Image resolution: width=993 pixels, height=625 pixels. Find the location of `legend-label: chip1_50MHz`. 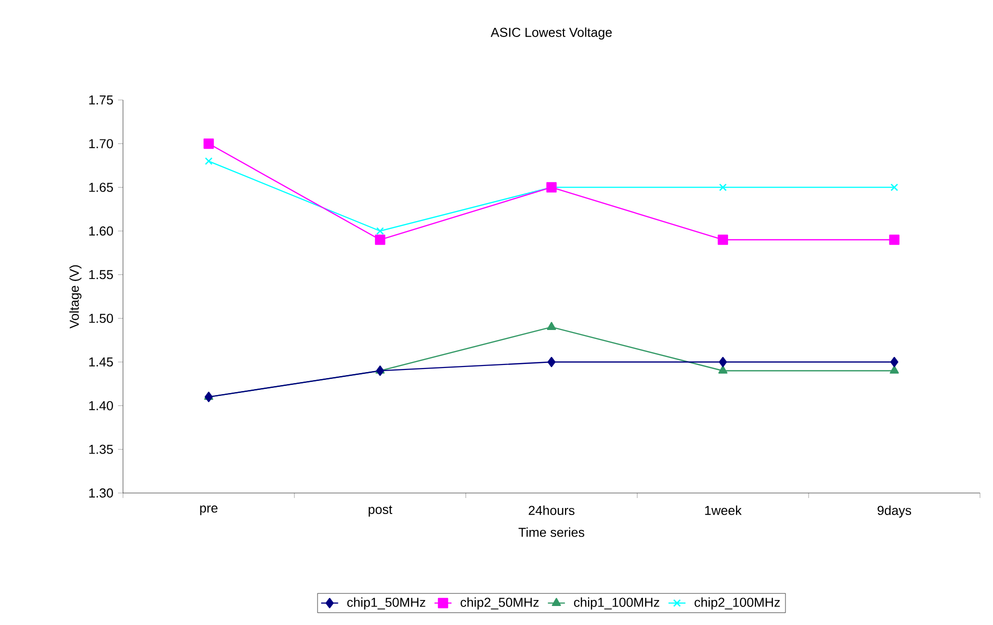

legend-label: chip1_50MHz is located at coordinates (386, 603).